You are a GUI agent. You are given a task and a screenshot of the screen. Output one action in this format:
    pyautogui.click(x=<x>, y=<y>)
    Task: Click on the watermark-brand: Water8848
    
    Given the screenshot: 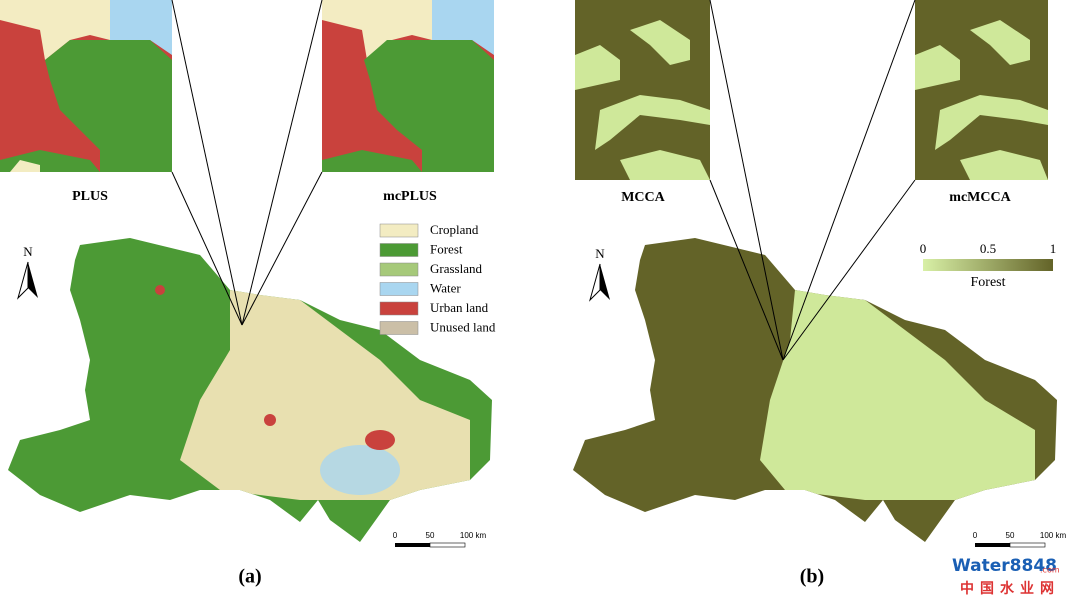 What is the action you would take?
    pyautogui.click(x=1004, y=566)
    